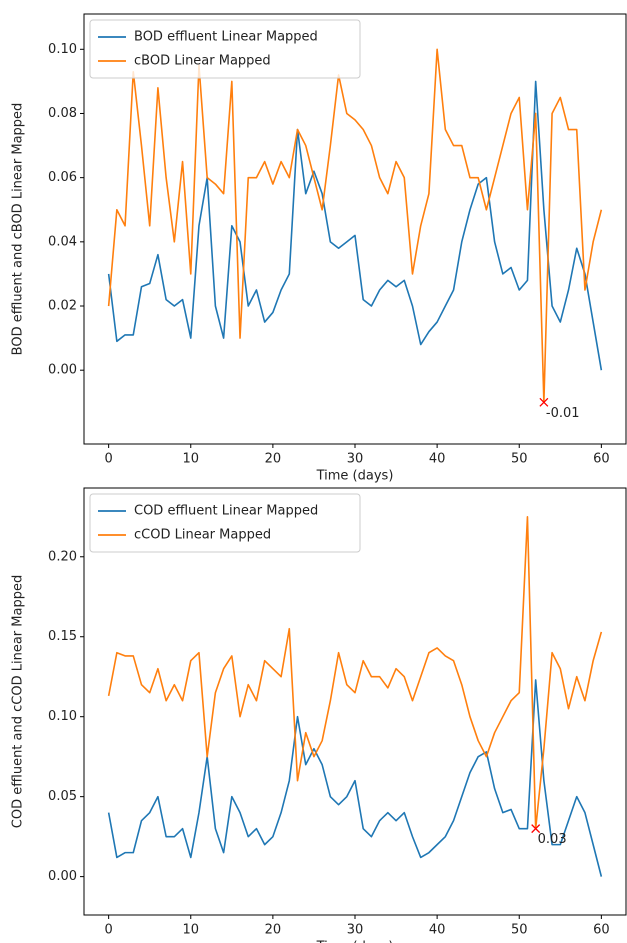 The width and height of the screenshot is (627, 943). What do you see at coordinates (18, 229) in the screenshot?
I see `y-axis-label: BOD effluent and cBOD Linear Mapped` at bounding box center [18, 229].